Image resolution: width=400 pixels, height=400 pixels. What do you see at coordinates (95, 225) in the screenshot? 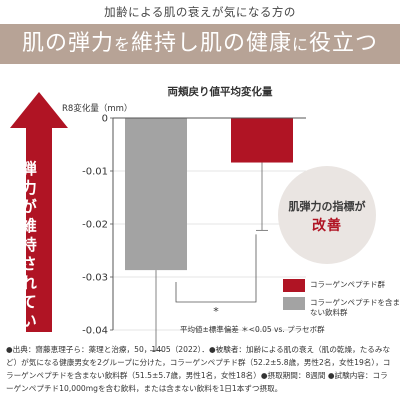
I see `y-tick-label: -0.02` at bounding box center [95, 225].